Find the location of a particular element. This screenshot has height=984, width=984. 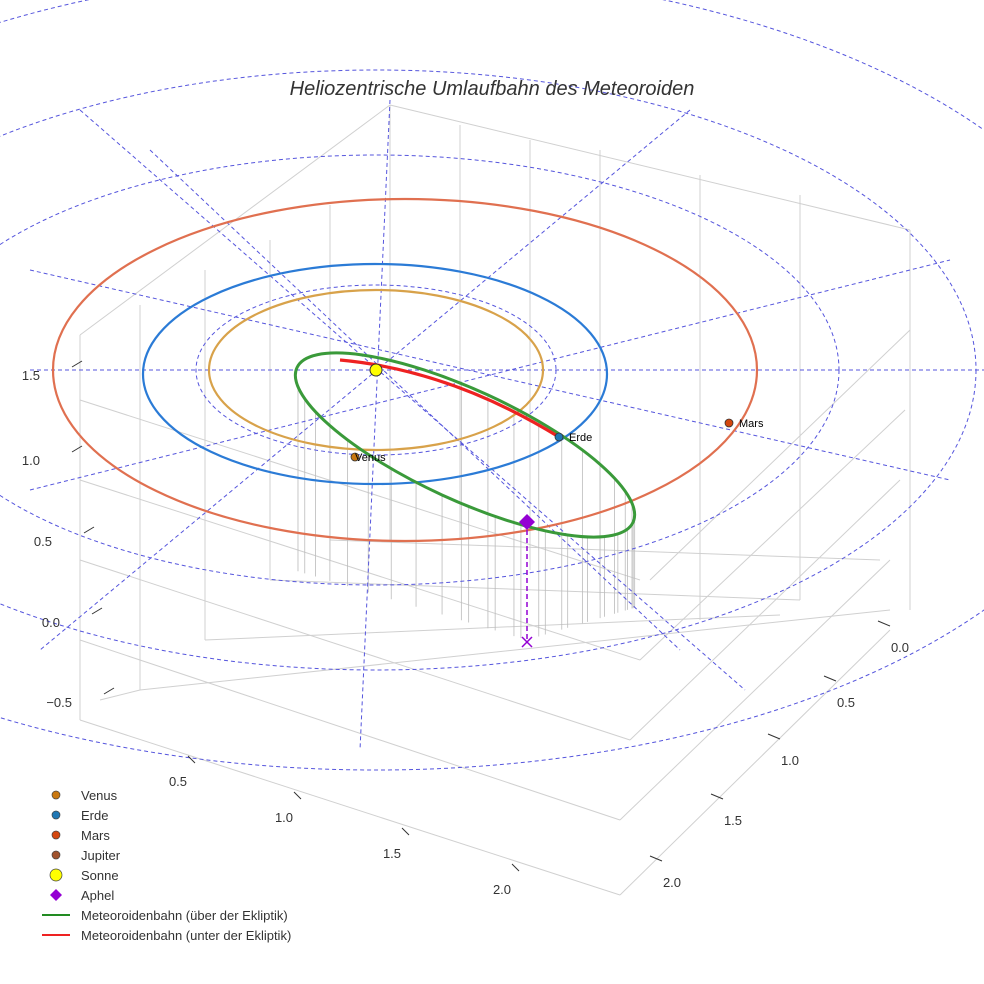

legend-item-aphel-label: Aphel is located at coordinates (97, 895).